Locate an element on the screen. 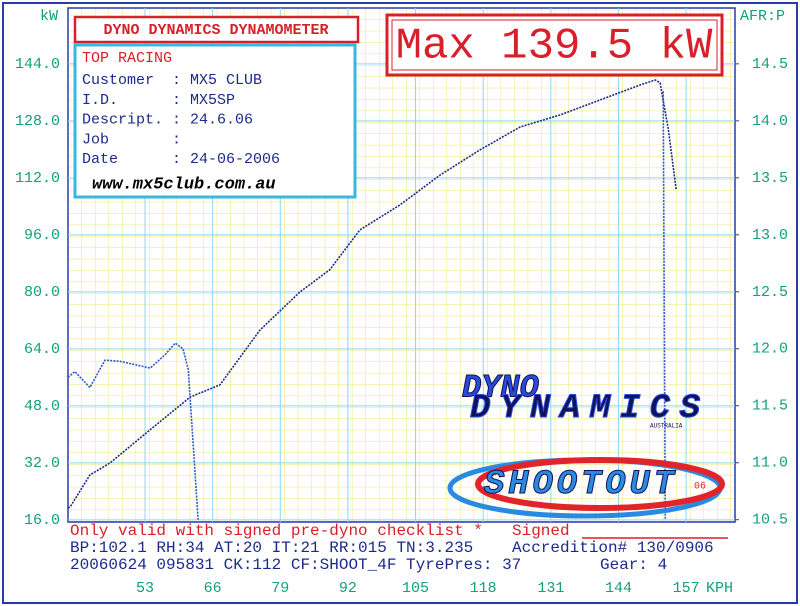  logo-year: 06 is located at coordinates (700, 487).